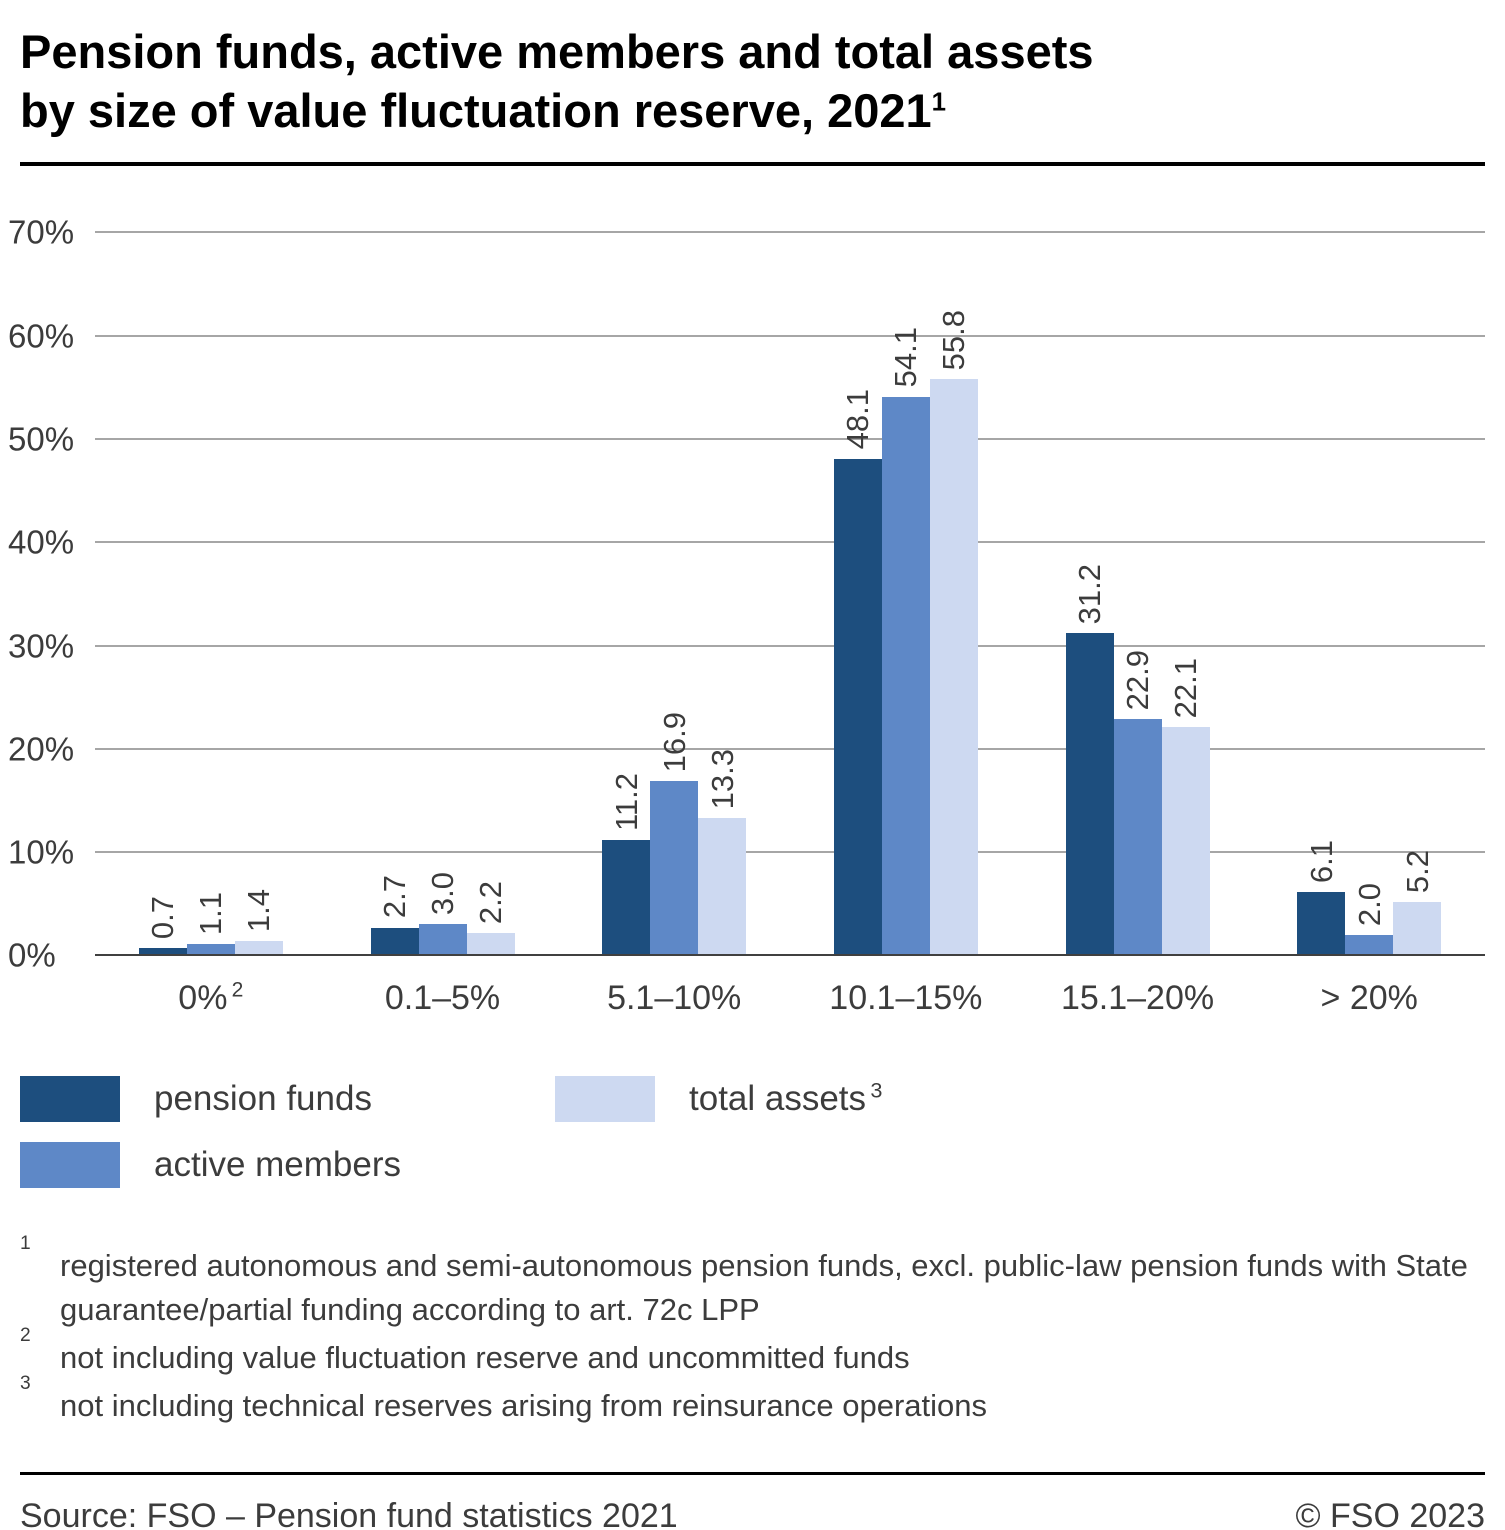  Describe the element at coordinates (41, 336) in the screenshot. I see `y-axis-tick-label: 60%` at that location.